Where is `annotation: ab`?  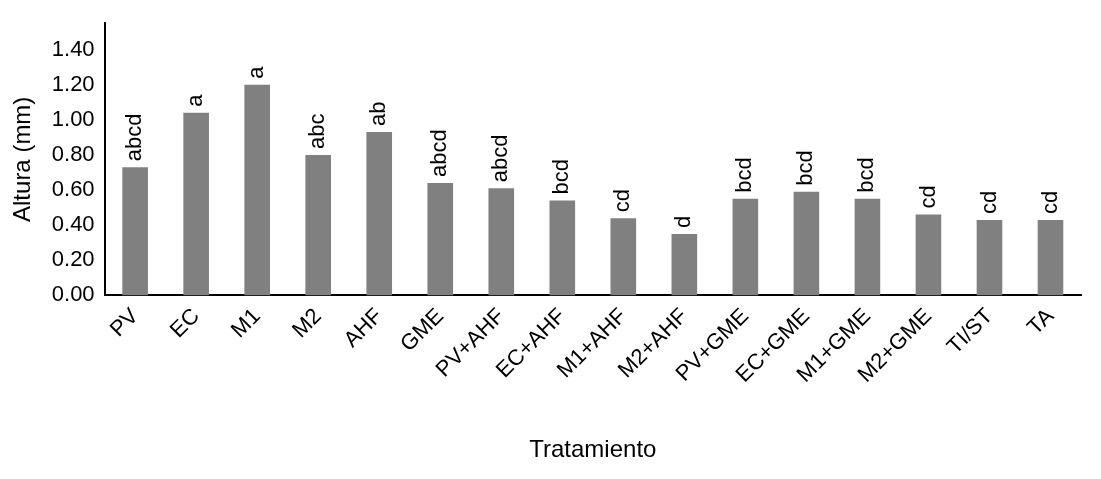
annotation: ab is located at coordinates (378, 114).